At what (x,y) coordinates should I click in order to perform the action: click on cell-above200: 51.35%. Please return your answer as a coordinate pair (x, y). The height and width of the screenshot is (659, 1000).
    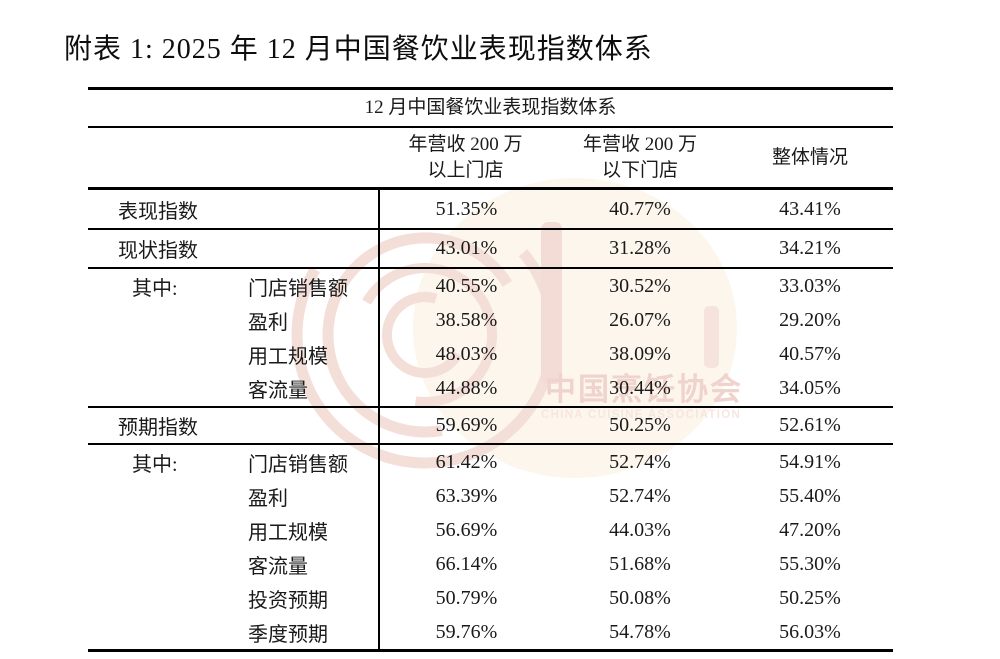
    Looking at the image, I should click on (465, 209).